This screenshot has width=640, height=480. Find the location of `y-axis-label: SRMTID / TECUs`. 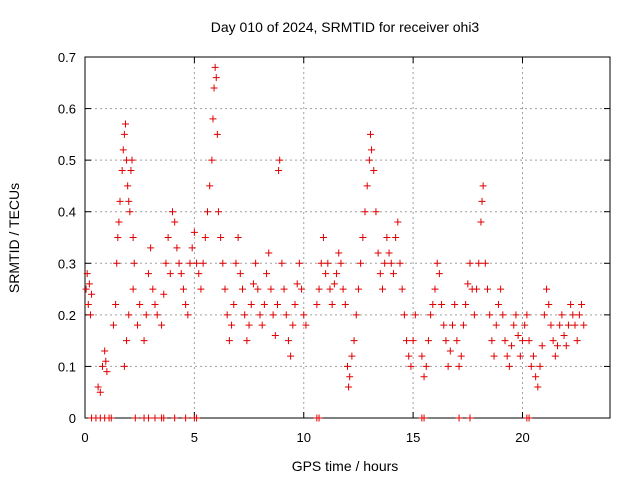

y-axis-label: SRMTID / TECUs is located at coordinates (14, 238).